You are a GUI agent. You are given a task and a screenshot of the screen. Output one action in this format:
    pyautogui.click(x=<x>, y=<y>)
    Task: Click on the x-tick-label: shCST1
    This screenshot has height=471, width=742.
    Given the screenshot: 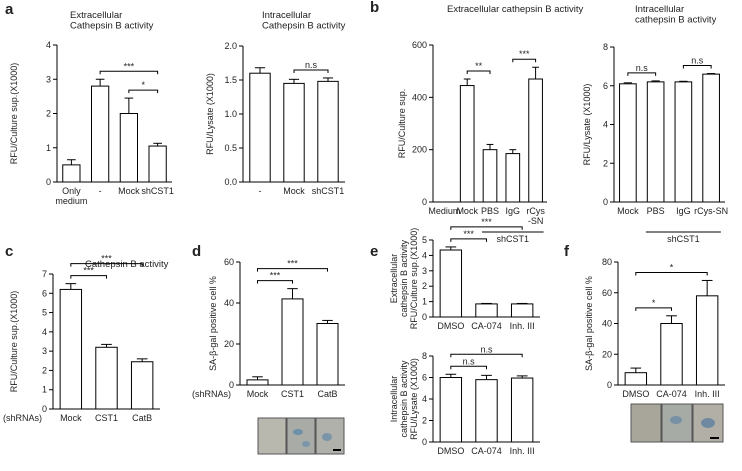 What is the action you would take?
    pyautogui.click(x=328, y=191)
    